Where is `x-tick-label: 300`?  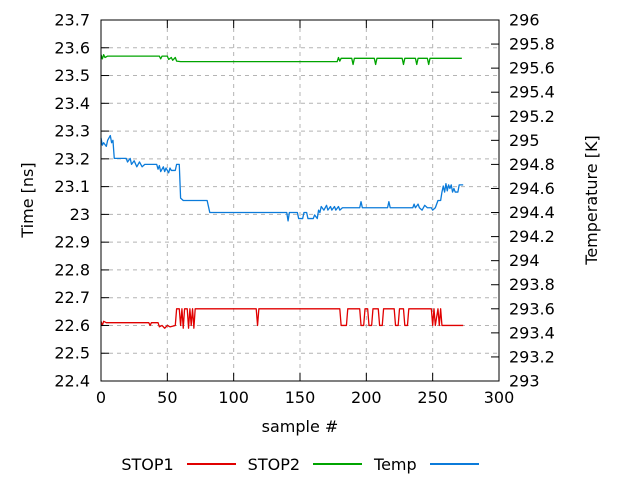 x-tick-label: 300 is located at coordinates (499, 397).